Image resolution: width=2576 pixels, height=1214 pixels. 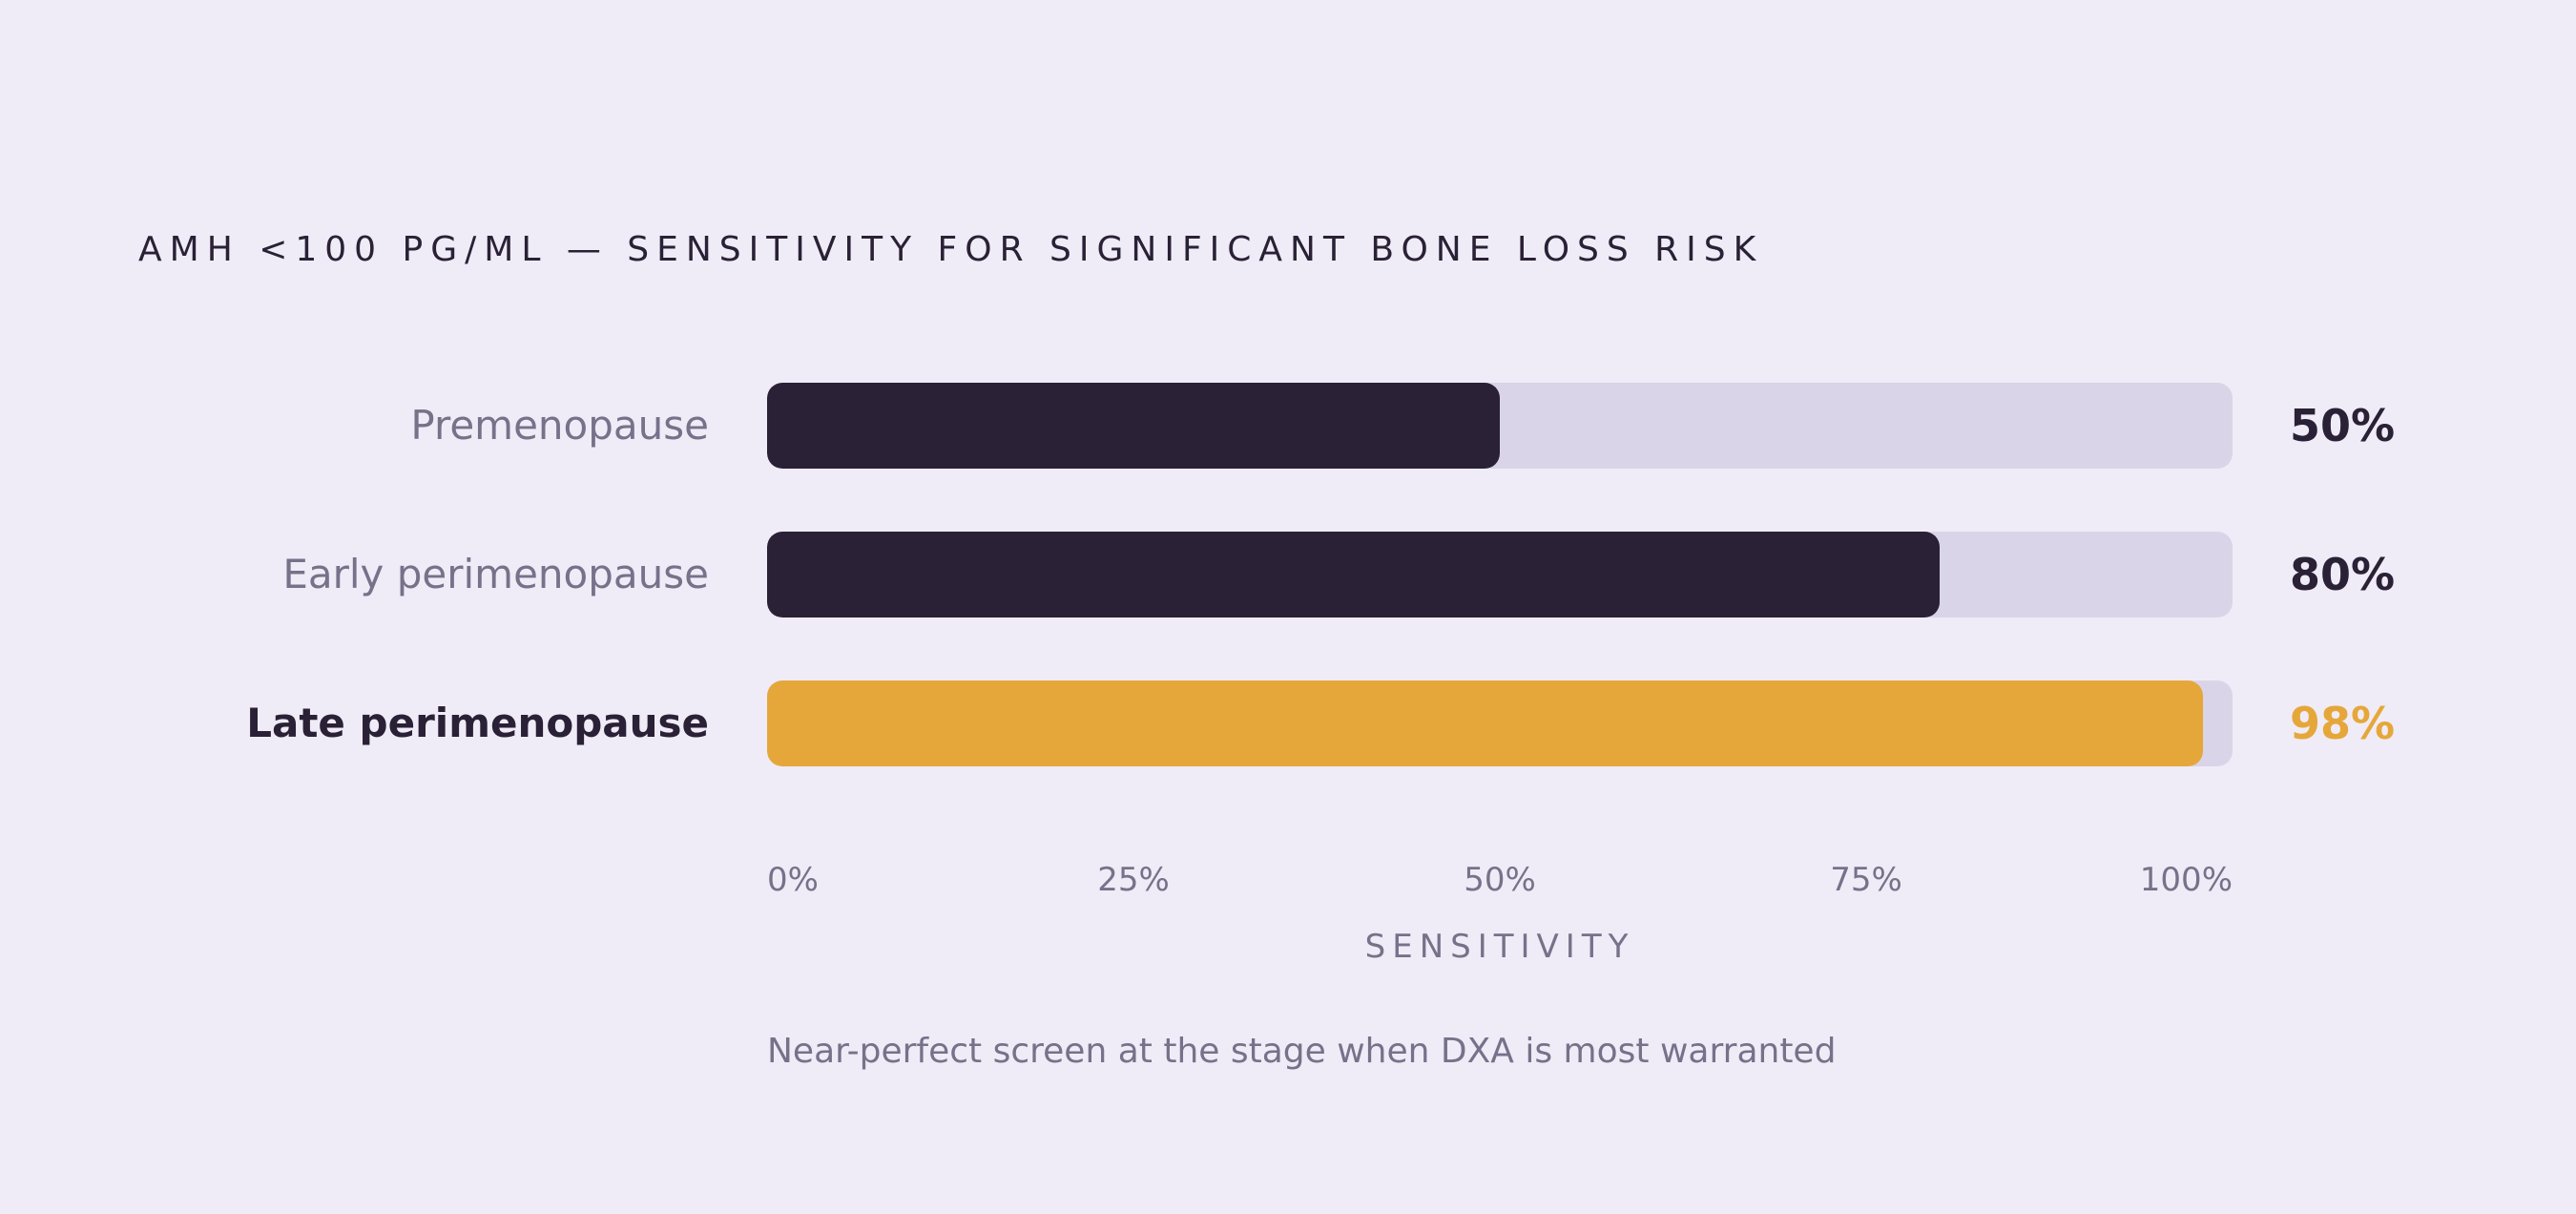 What do you see at coordinates (793, 880) in the screenshot?
I see `x-tick-label: 0%` at bounding box center [793, 880].